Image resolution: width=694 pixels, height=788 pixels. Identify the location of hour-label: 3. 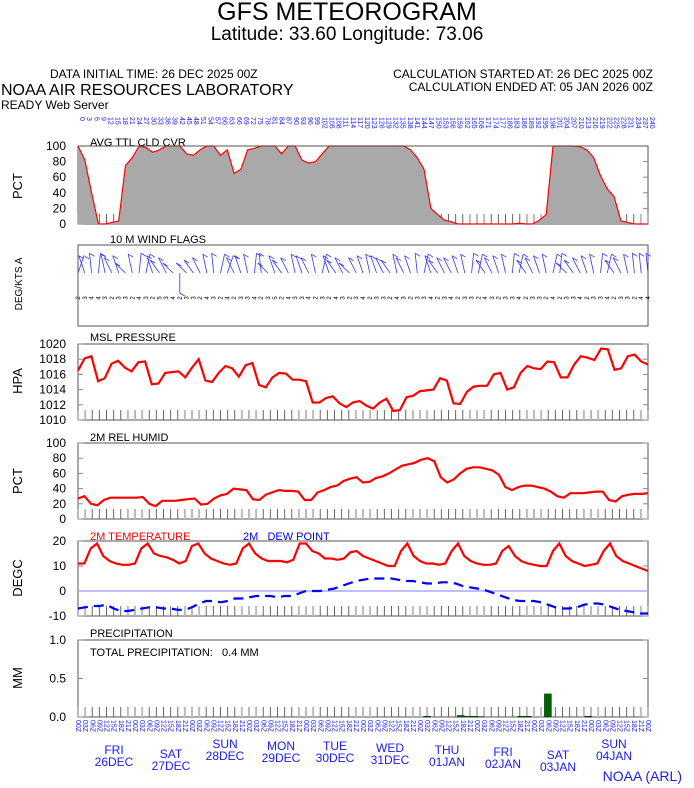
(88, 119).